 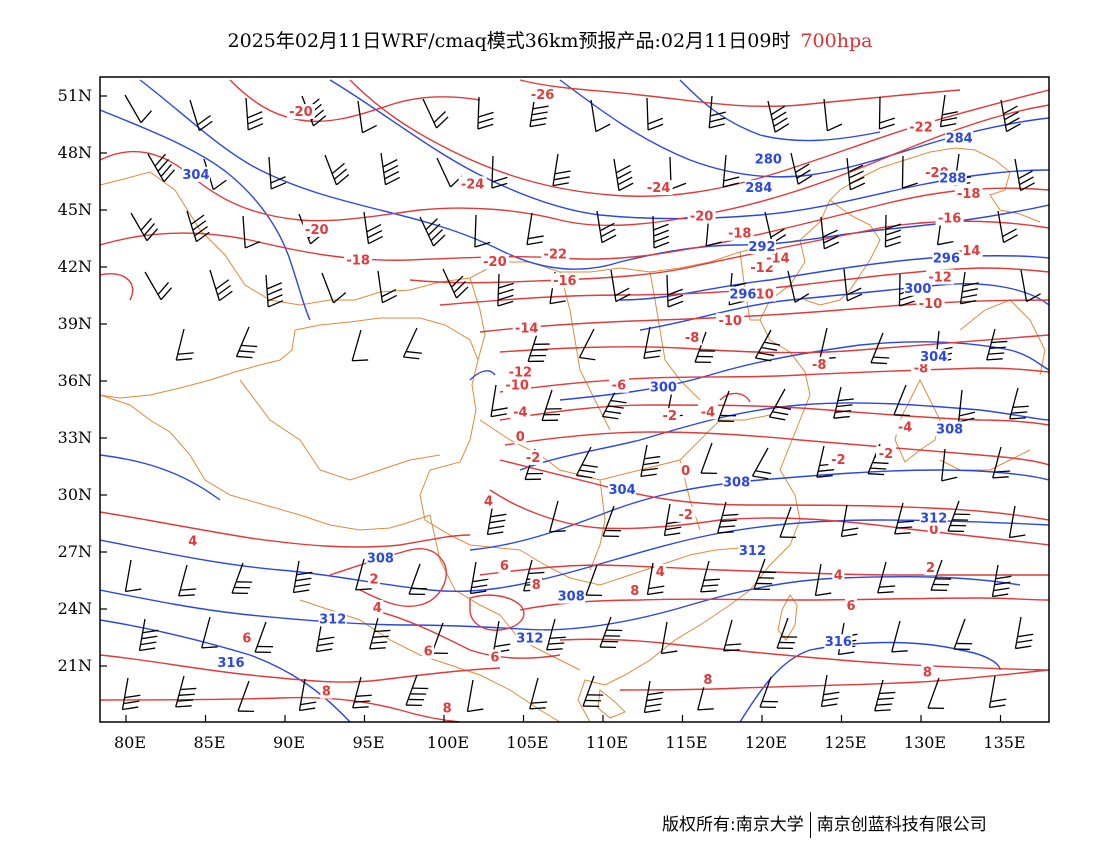 I want to click on lat-tick-label: 39N, so click(x=75, y=323).